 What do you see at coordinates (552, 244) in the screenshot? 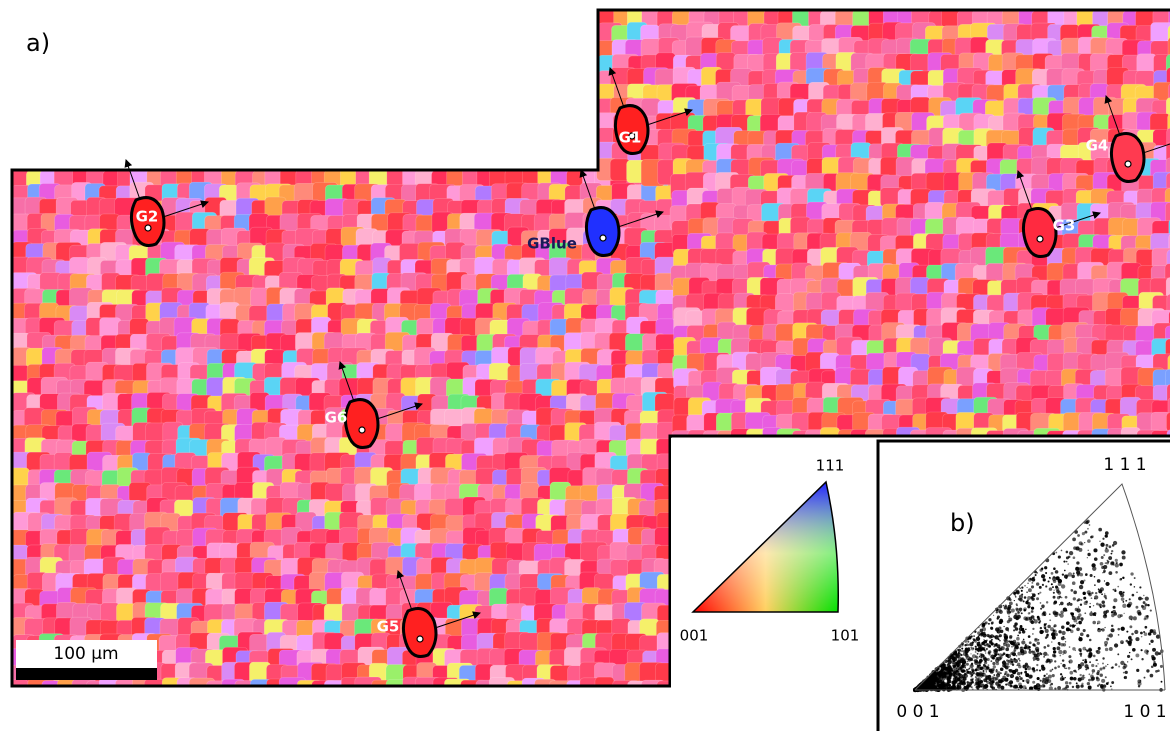
I see `grain-label: GBlue` at bounding box center [552, 244].